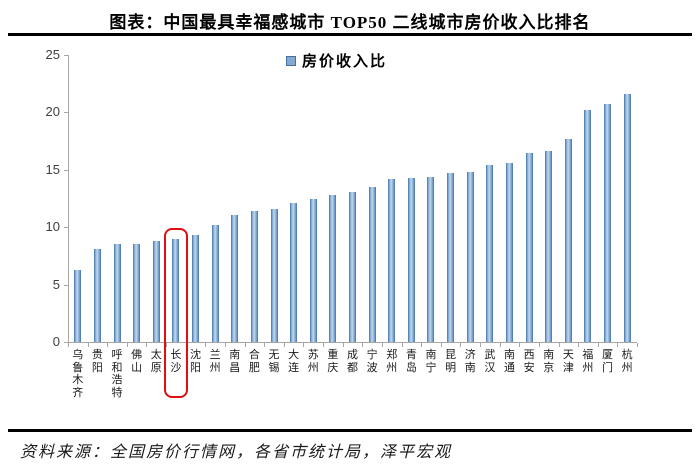  Describe the element at coordinates (350, 34) in the screenshot. I see `title-divider` at that location.